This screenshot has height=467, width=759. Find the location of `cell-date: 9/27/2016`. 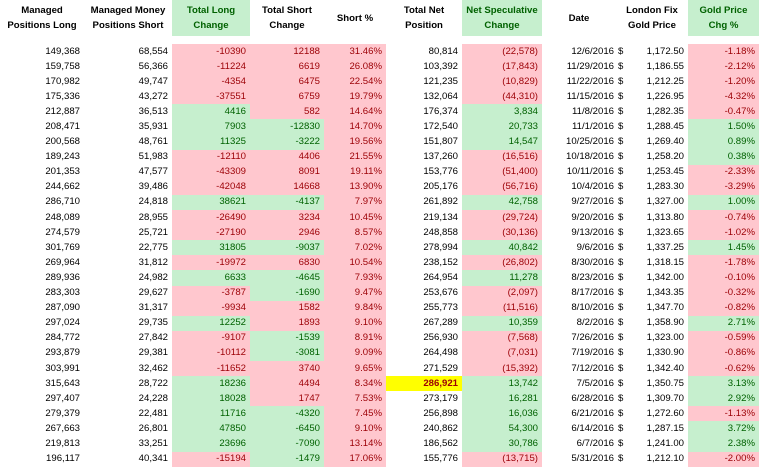

cell-date: 9/27/2016 is located at coordinates (592, 202).